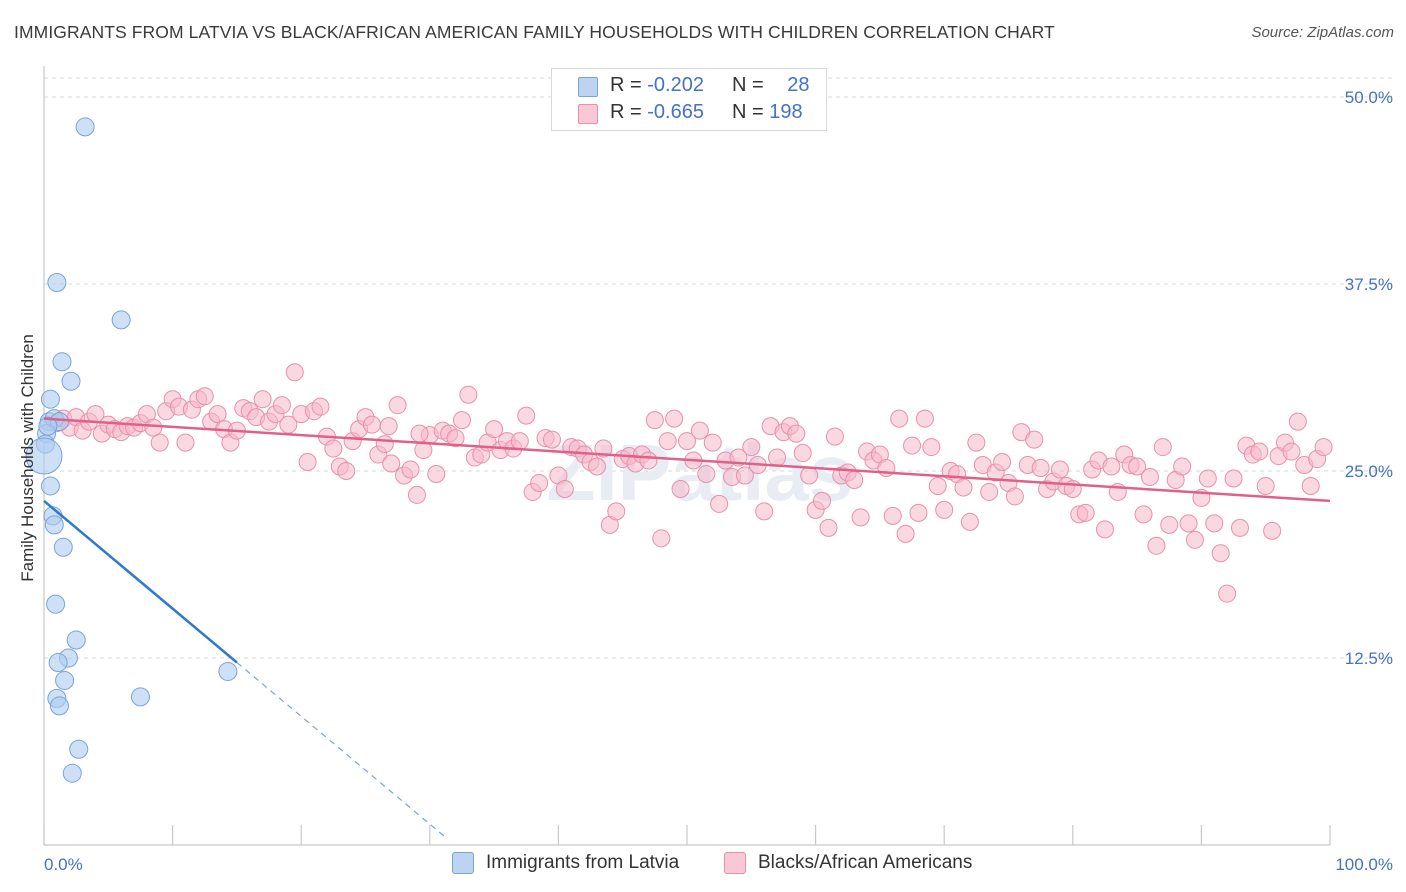  I want to click on legend-row-pink: R = -0.665 N = 198, so click(689, 114).